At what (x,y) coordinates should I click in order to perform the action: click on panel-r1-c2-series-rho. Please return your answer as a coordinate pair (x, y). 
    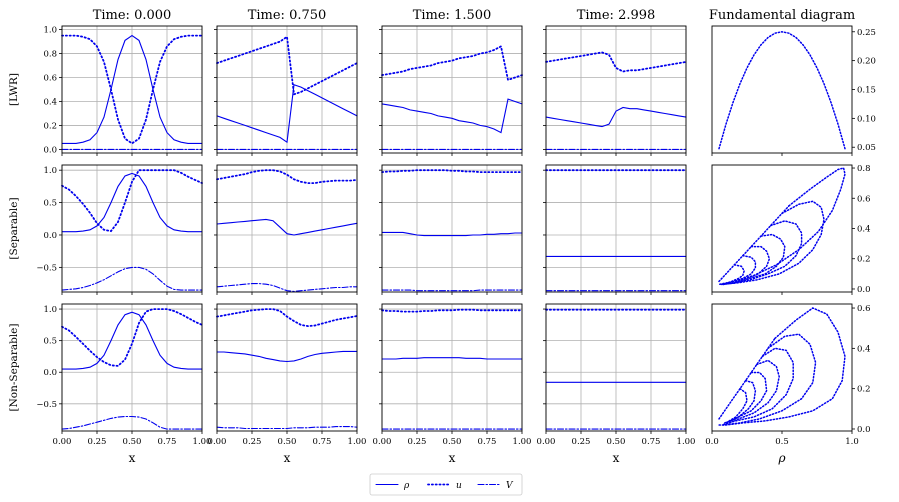
    Looking at the image, I should click on (452, 234).